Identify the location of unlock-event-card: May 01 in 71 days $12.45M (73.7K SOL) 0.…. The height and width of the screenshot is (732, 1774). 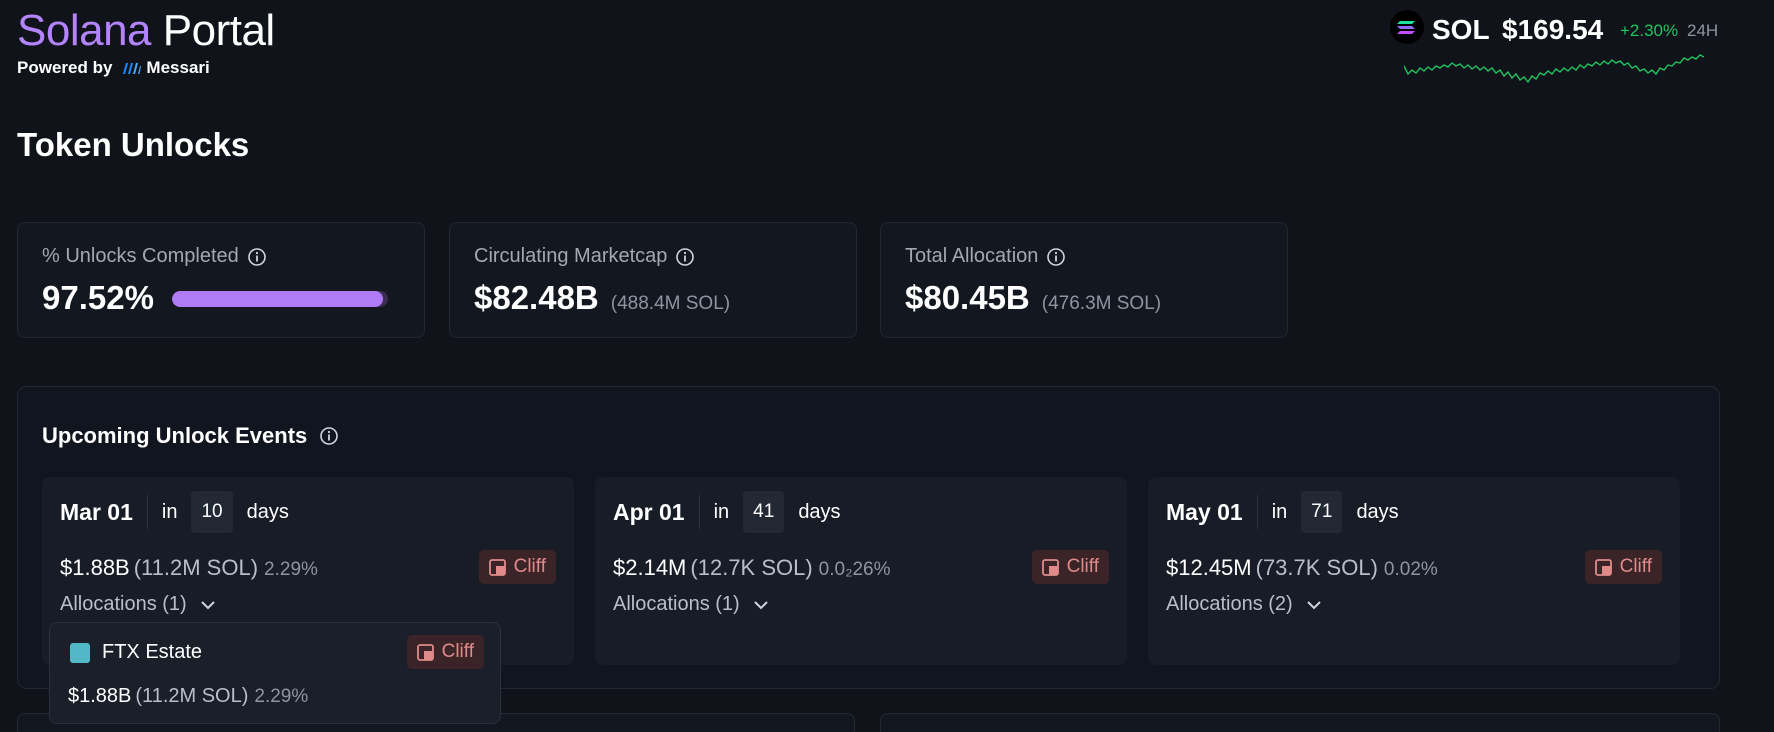
(1414, 571).